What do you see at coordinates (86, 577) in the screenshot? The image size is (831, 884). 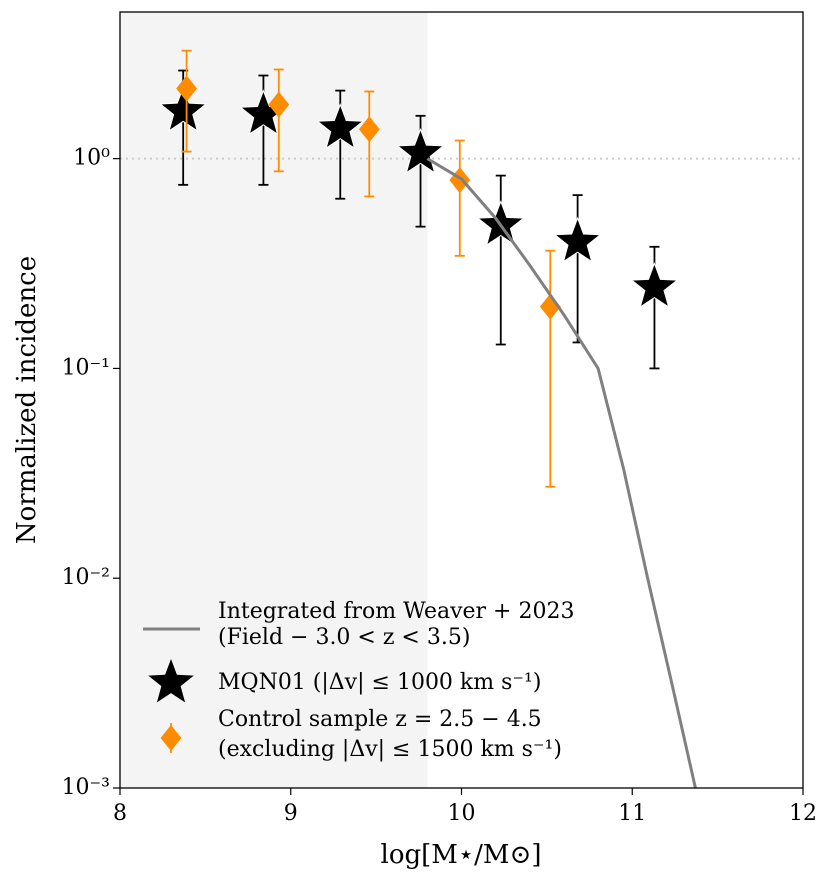 I see `y-tick-label: 10⁻²` at bounding box center [86, 577].